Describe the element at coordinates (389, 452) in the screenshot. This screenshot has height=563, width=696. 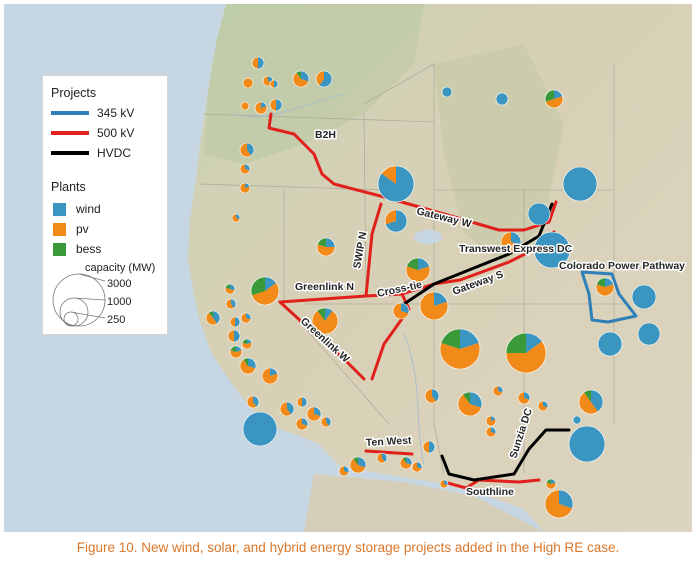
I see `route-ten-west-line` at that location.